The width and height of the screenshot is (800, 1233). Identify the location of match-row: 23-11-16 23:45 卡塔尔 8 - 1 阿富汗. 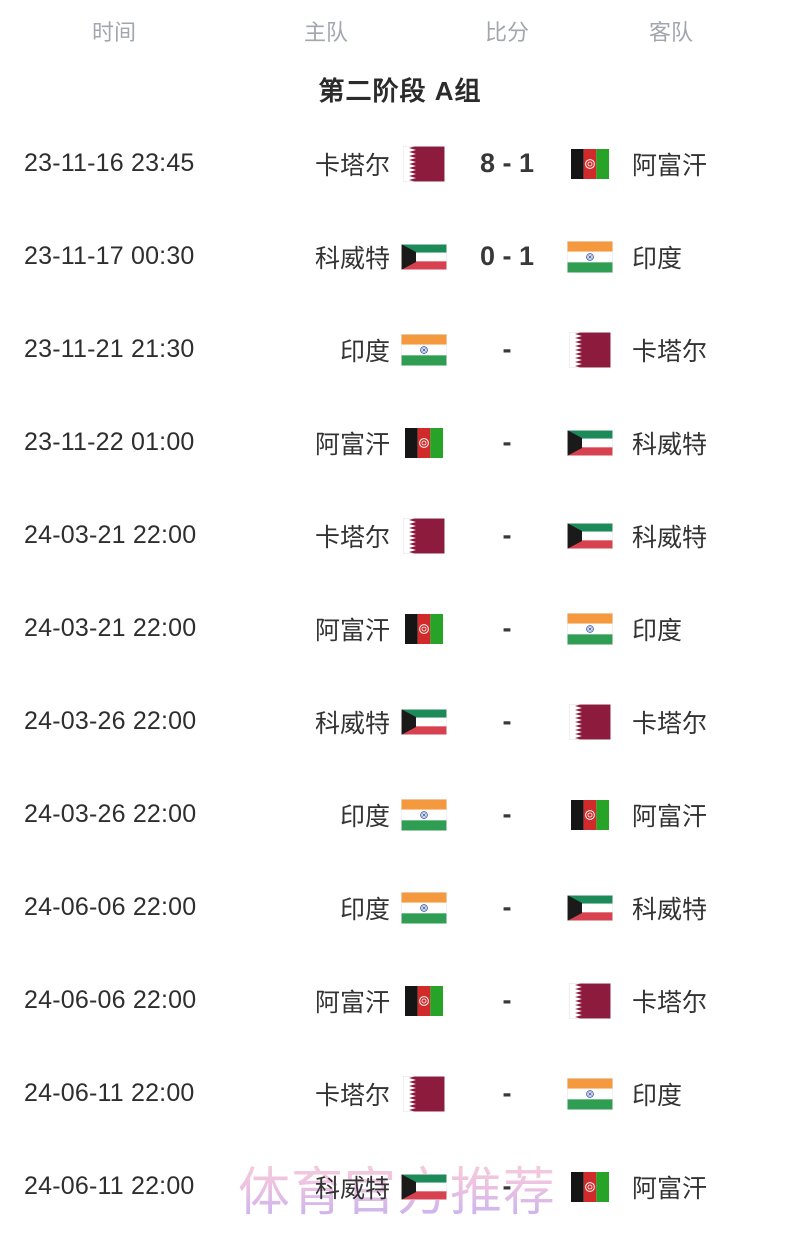
(400, 163).